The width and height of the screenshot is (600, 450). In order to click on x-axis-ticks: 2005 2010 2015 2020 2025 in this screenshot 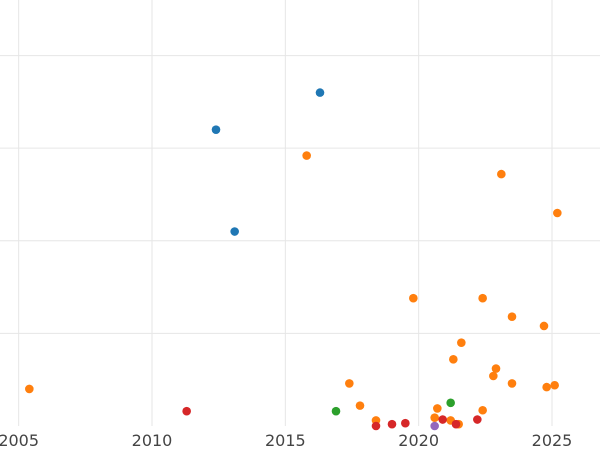, I will do `click(286, 440)`.